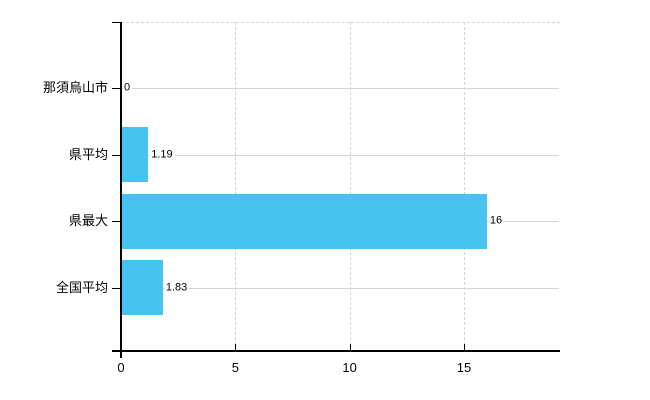 This screenshot has width=650, height=400. I want to click on category-label: 全国平均, so click(81, 287).